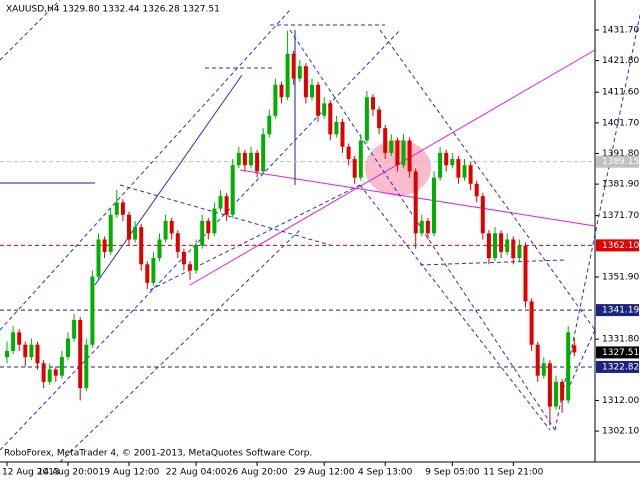  Describe the element at coordinates (620, 61) in the screenshot. I see `y-tick-label: 1421.80` at that location.